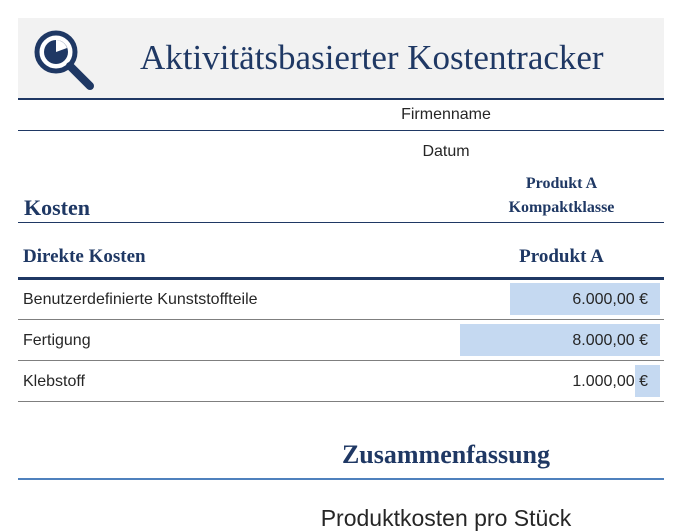 The width and height of the screenshot is (675, 532). Describe the element at coordinates (57, 207) in the screenshot. I see `costs-heading: Kosten` at that location.